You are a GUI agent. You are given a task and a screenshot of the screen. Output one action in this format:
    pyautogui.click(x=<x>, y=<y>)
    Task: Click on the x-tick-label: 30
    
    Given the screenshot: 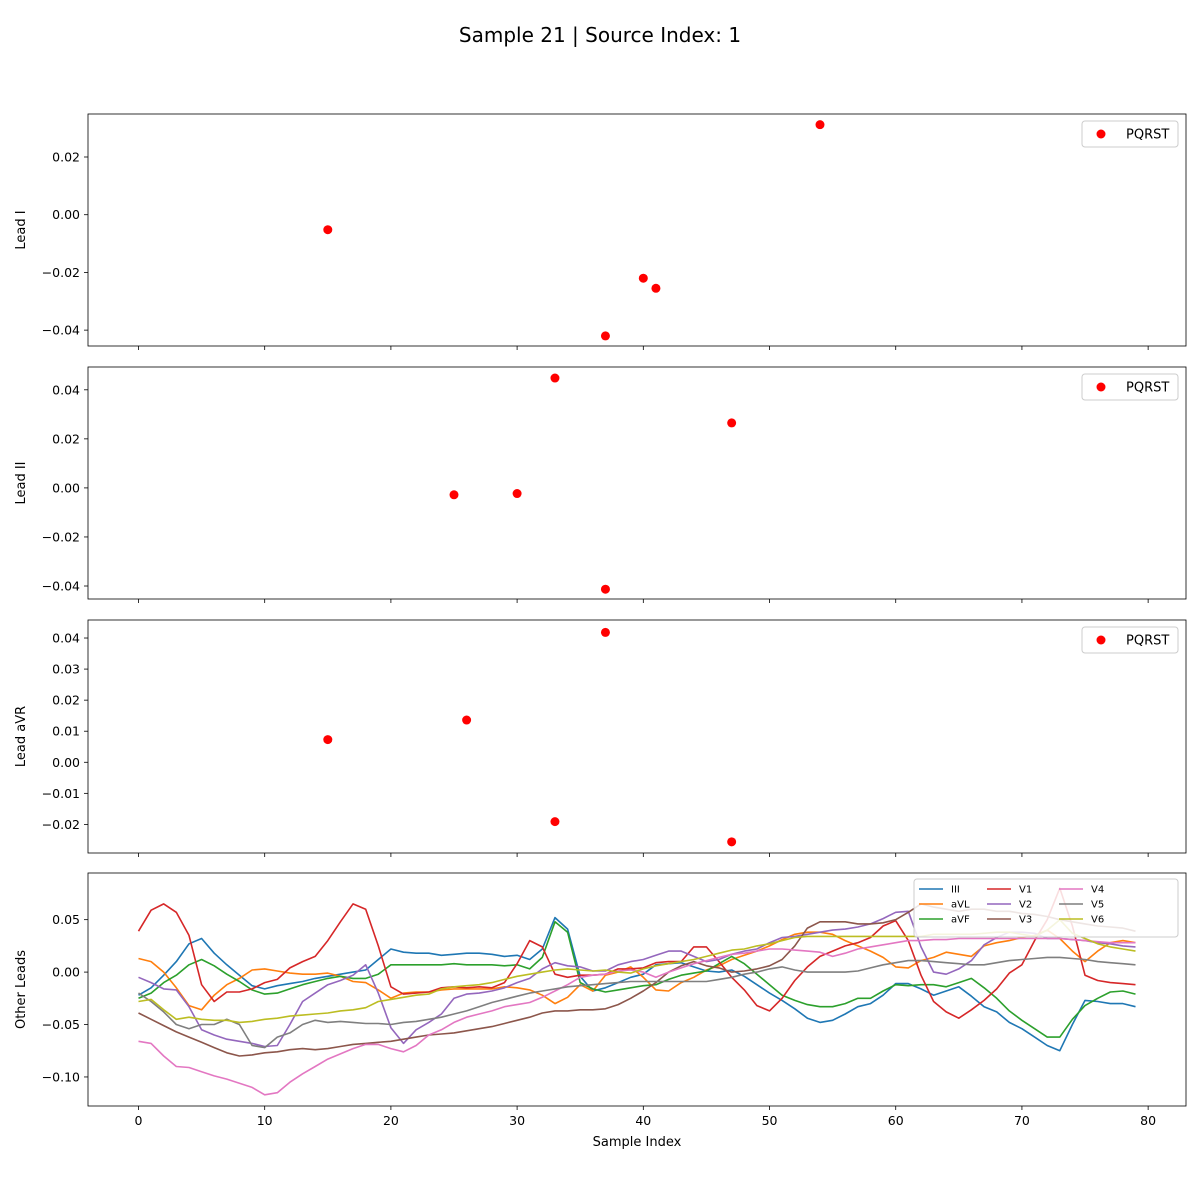 What is the action you would take?
    pyautogui.click(x=517, y=1120)
    